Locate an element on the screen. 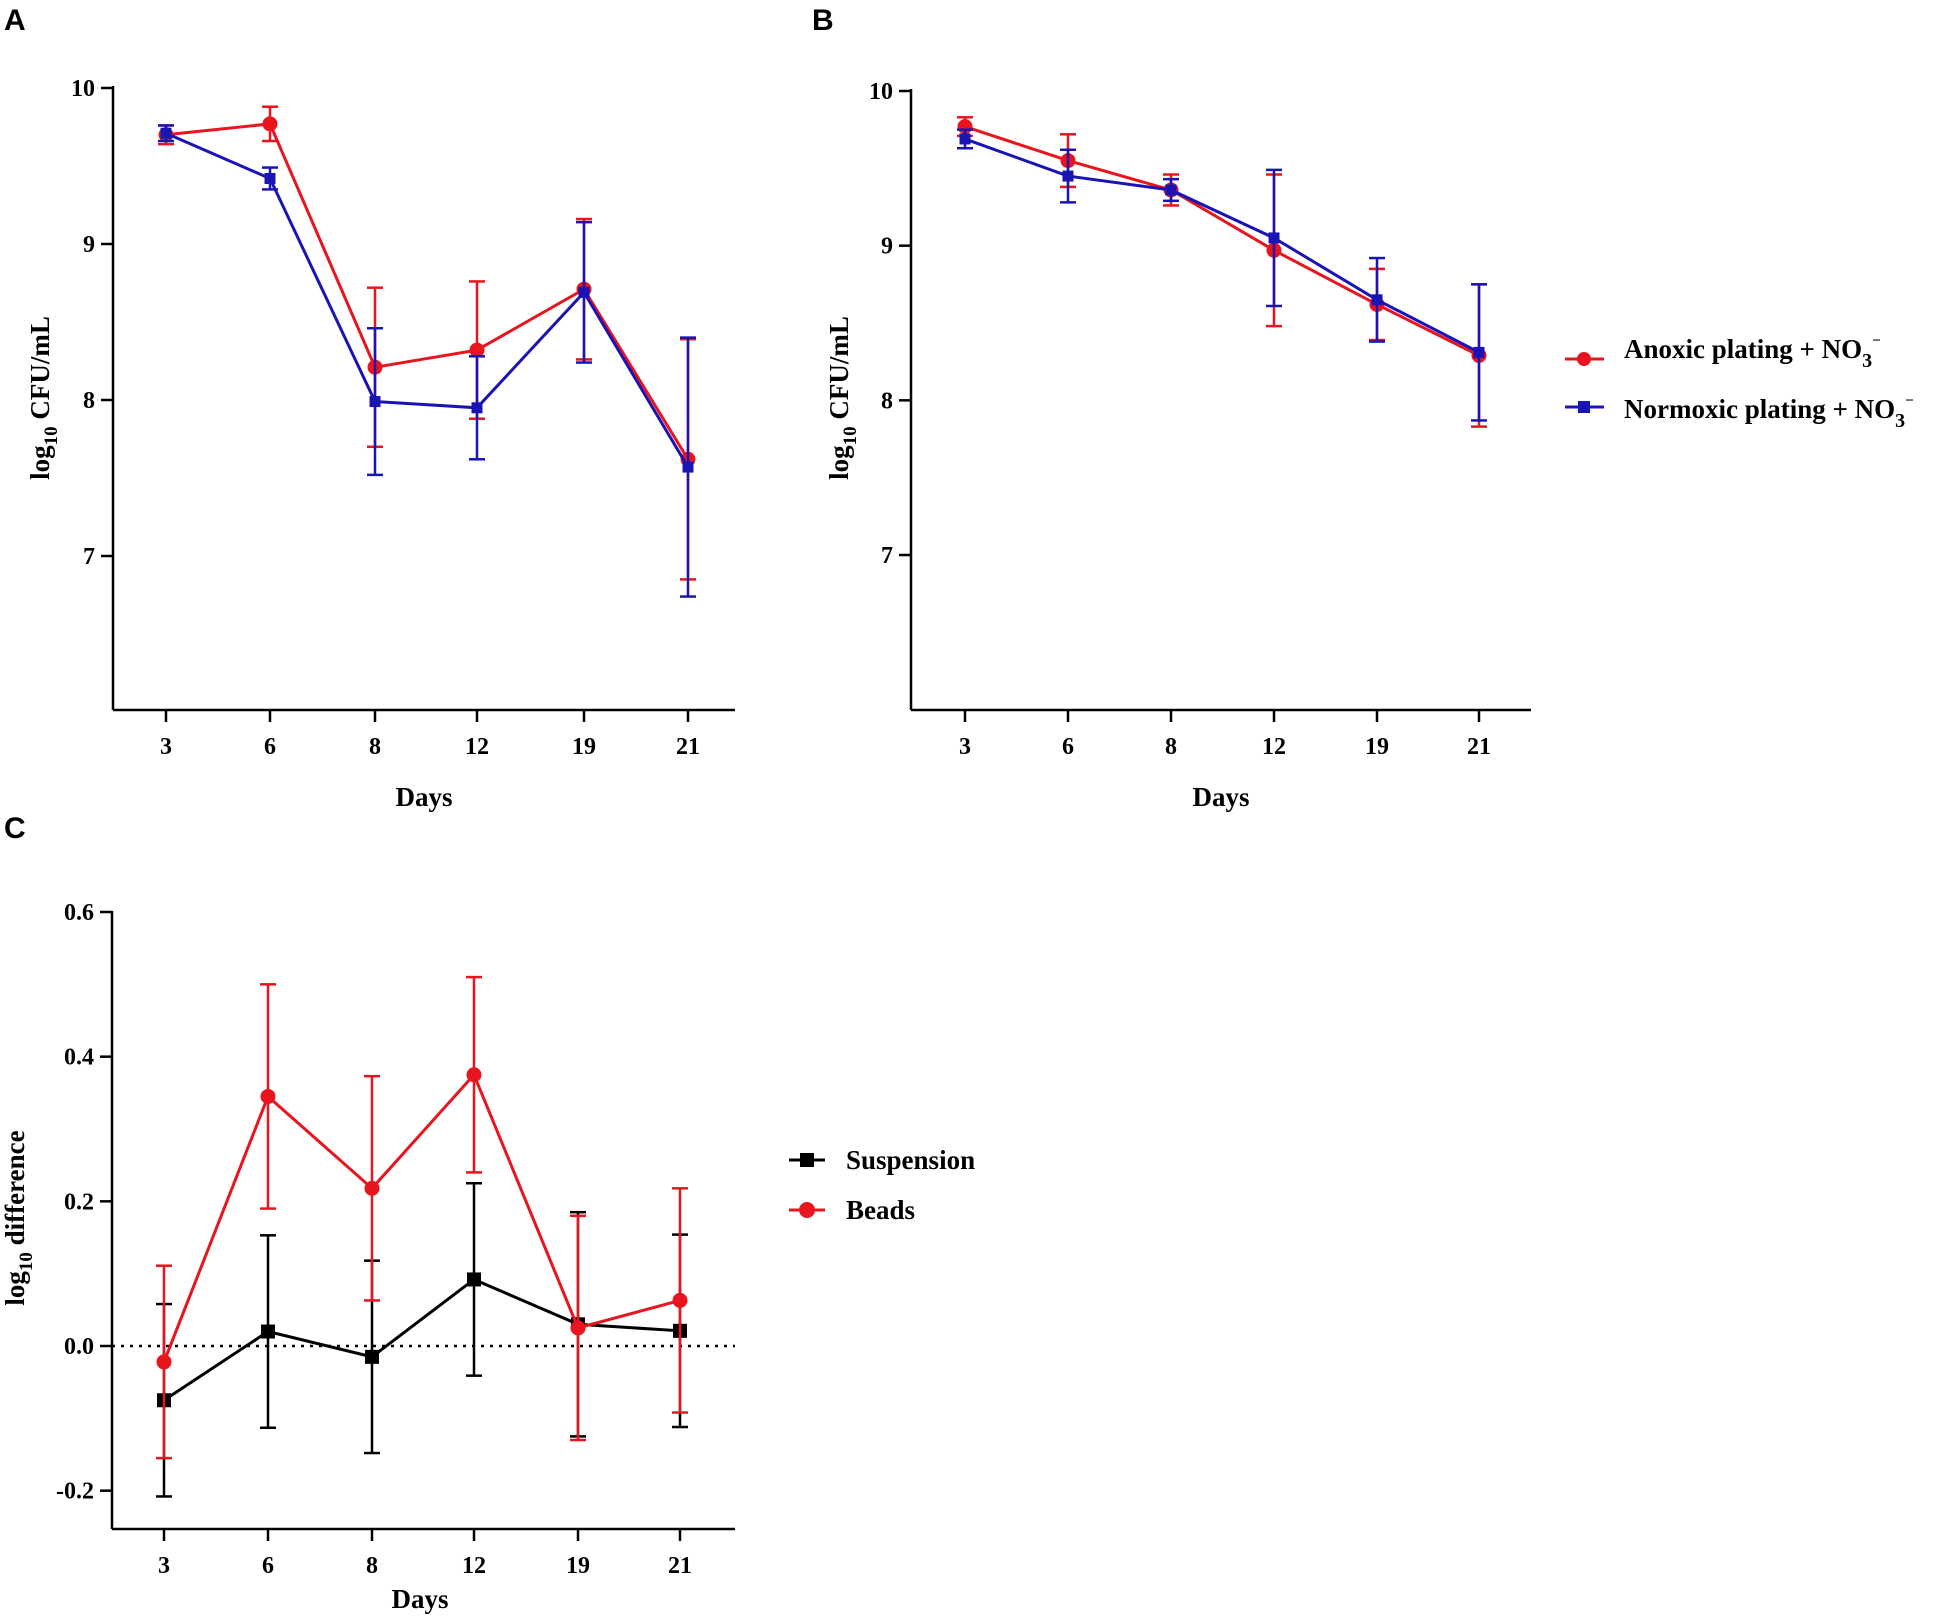 The image size is (1950, 1619). panel-a-y-tick-label: 7 is located at coordinates (89, 557).